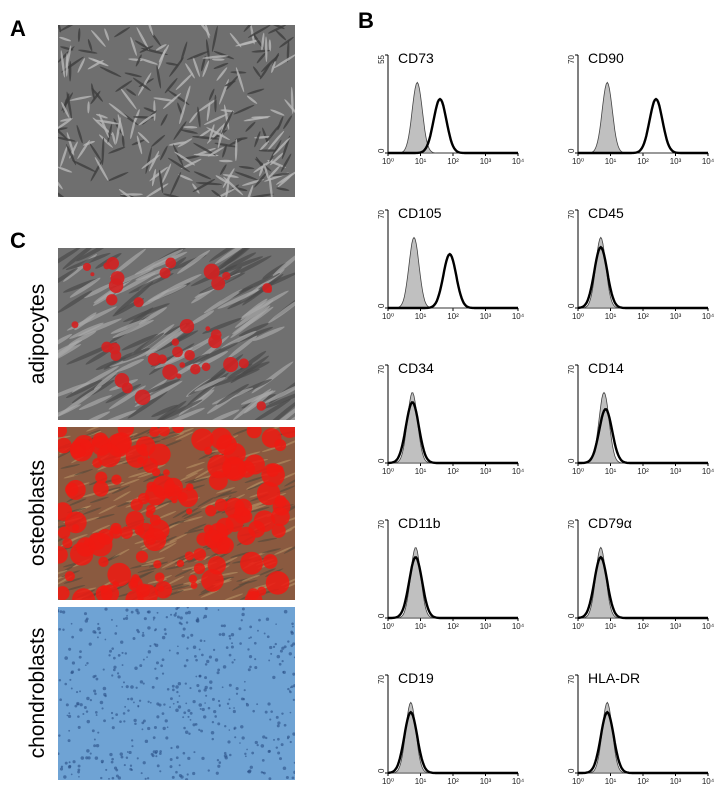  Describe the element at coordinates (643, 582) in the screenshot. I see `isotype-control` at that location.